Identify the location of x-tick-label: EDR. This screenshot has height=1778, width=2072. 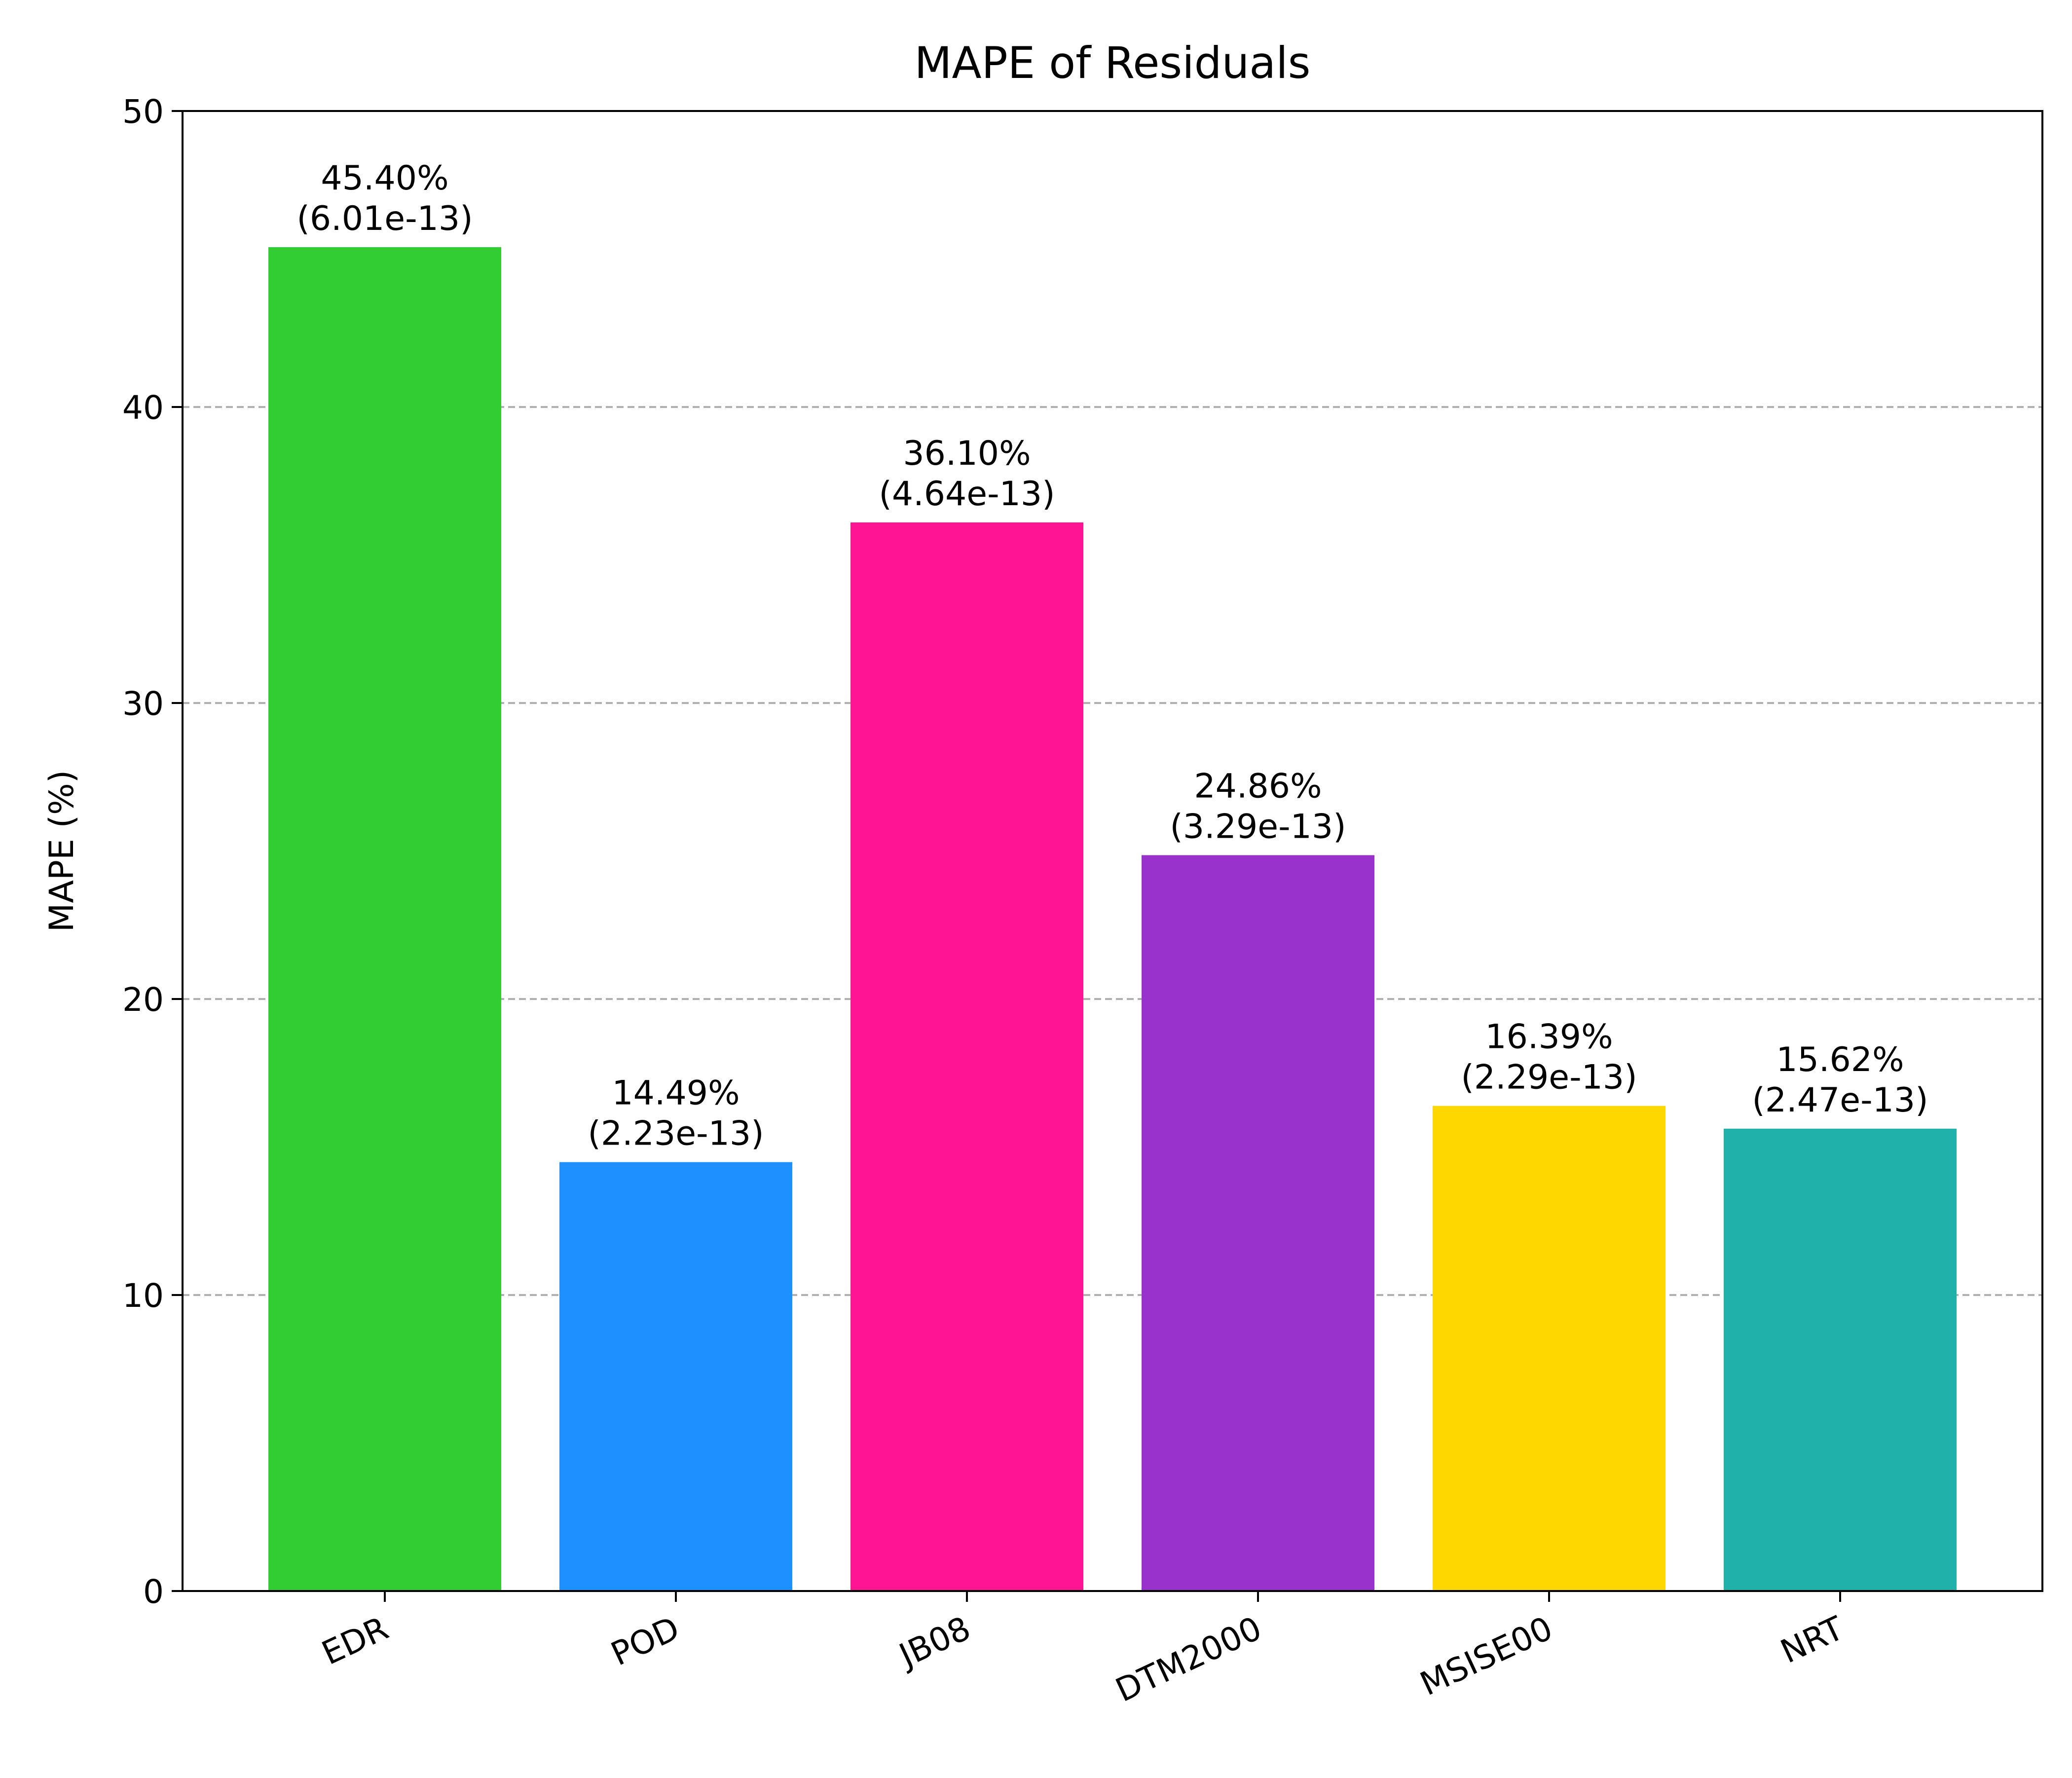
(355, 1640).